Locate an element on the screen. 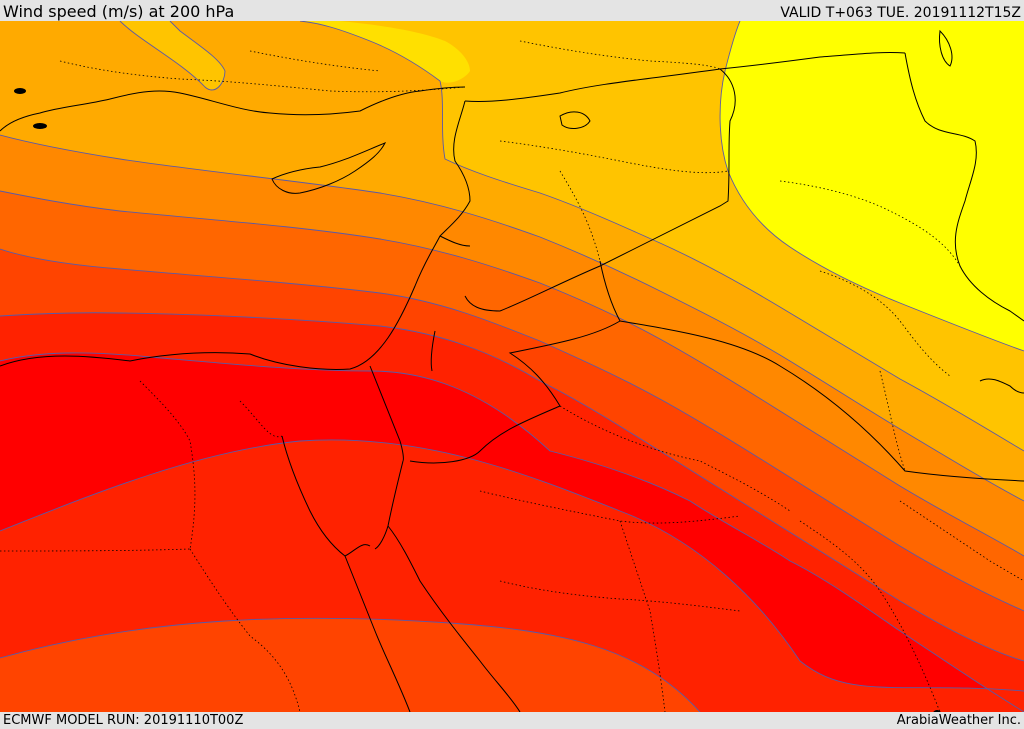 This screenshot has width=1024, height=729. red-sea-east is located at coordinates (454, 618).